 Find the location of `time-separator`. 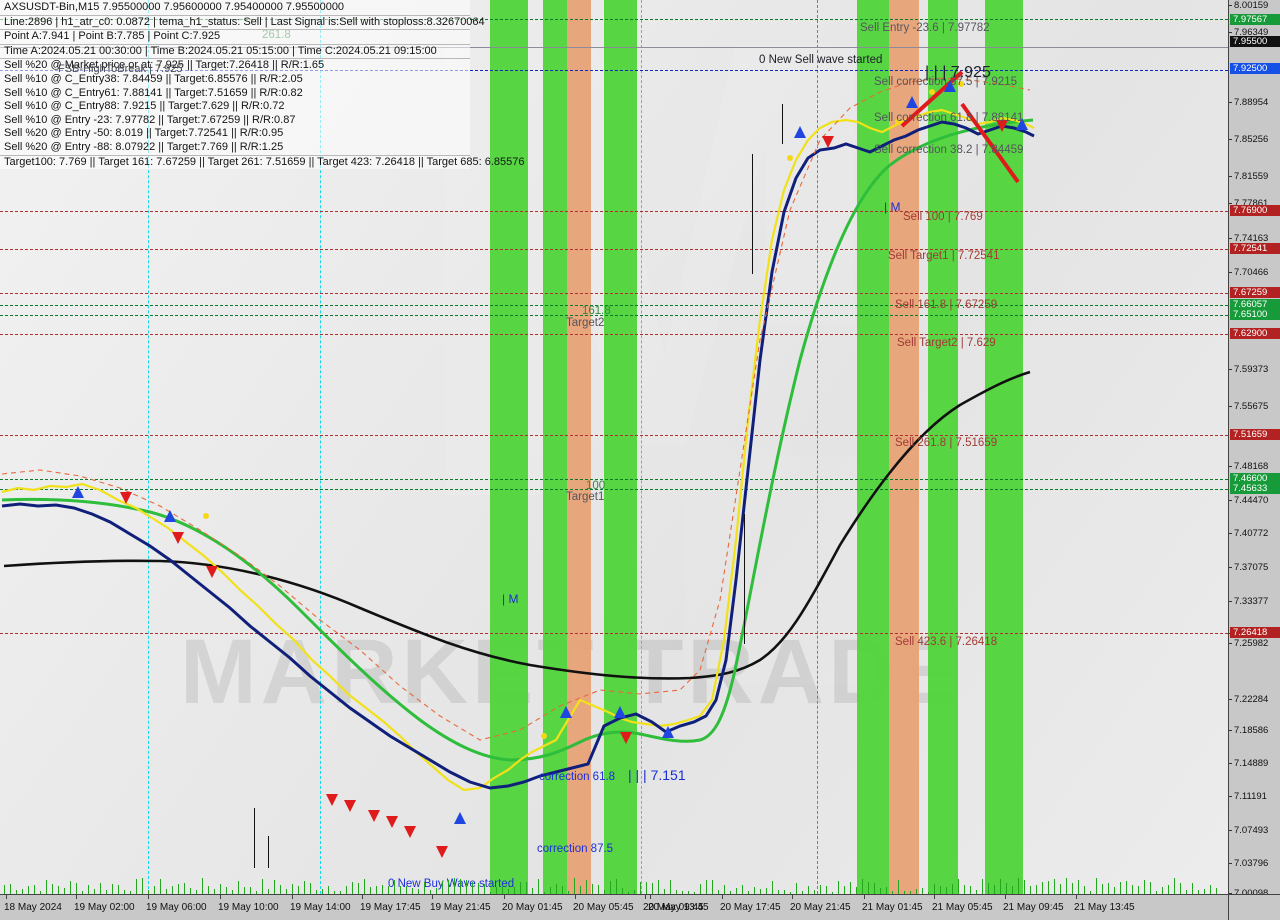

time-separator is located at coordinates (320, 447).